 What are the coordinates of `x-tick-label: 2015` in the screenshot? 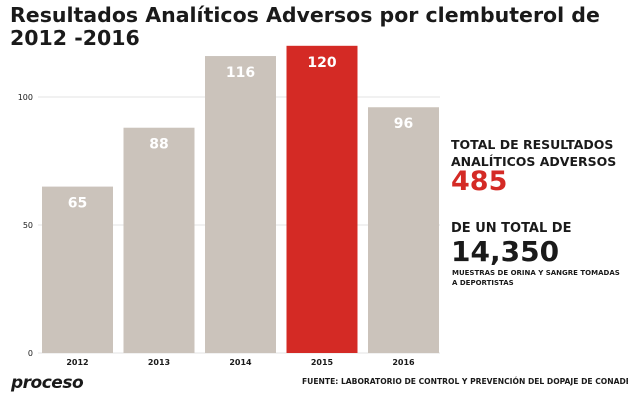 It's located at (322, 362).